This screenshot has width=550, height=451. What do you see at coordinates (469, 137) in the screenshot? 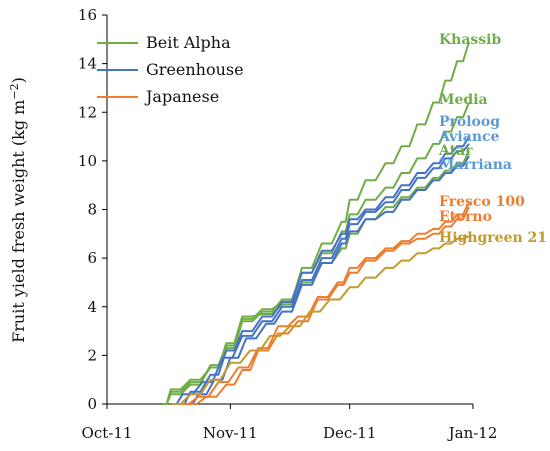
I see `series-label: Aviance` at bounding box center [469, 137].